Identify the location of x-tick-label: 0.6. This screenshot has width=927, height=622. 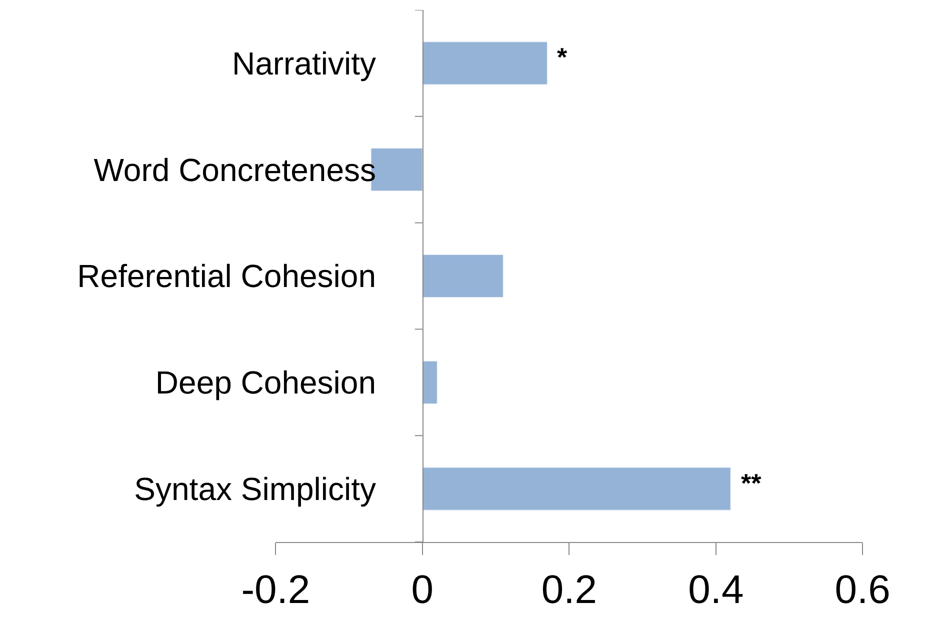
(862, 590).